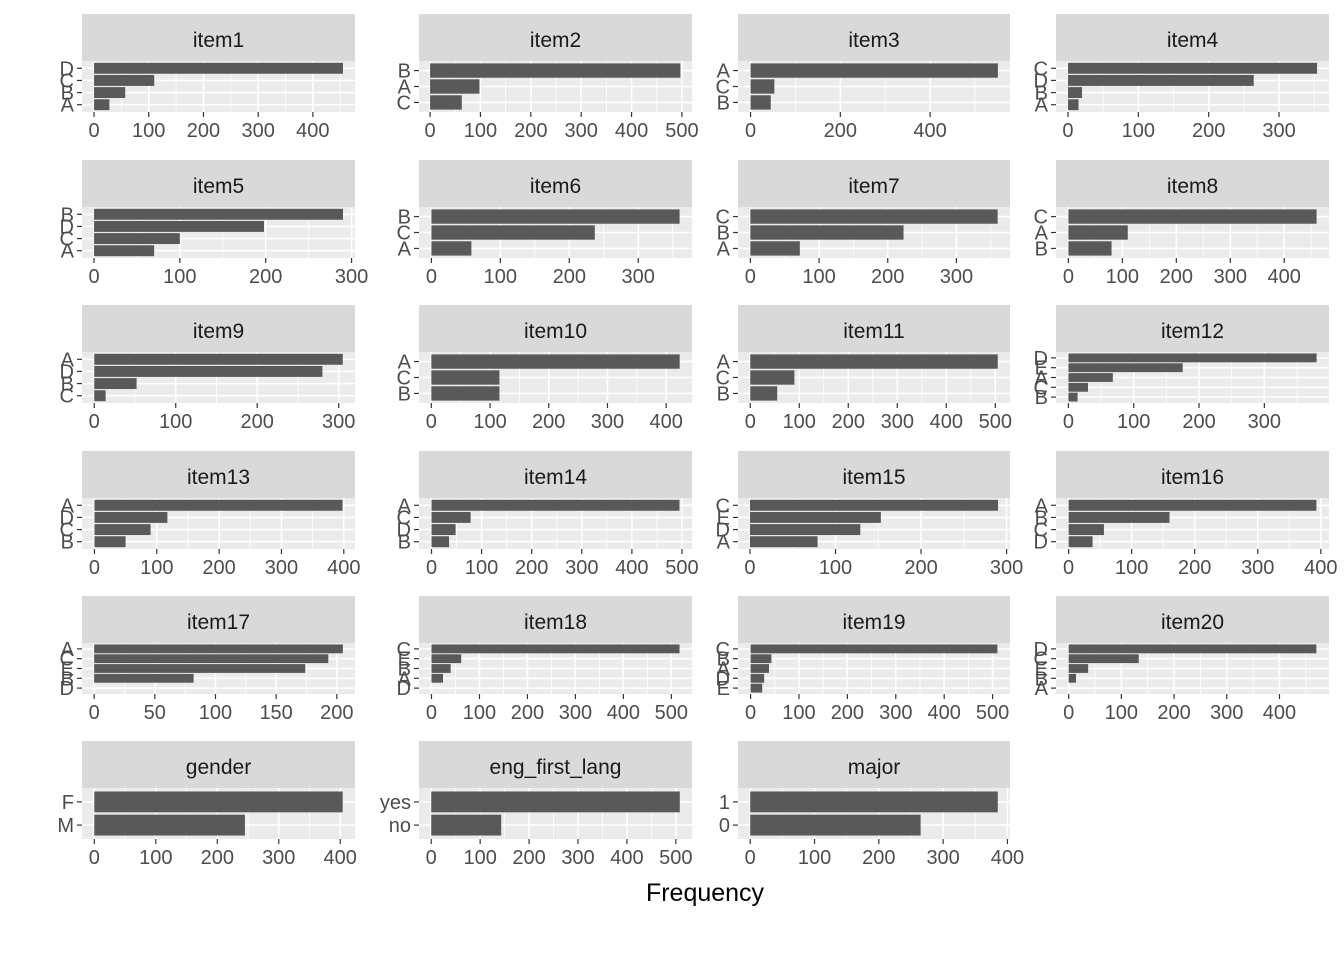  I want to click on bar-item16-A, so click(1192, 505).